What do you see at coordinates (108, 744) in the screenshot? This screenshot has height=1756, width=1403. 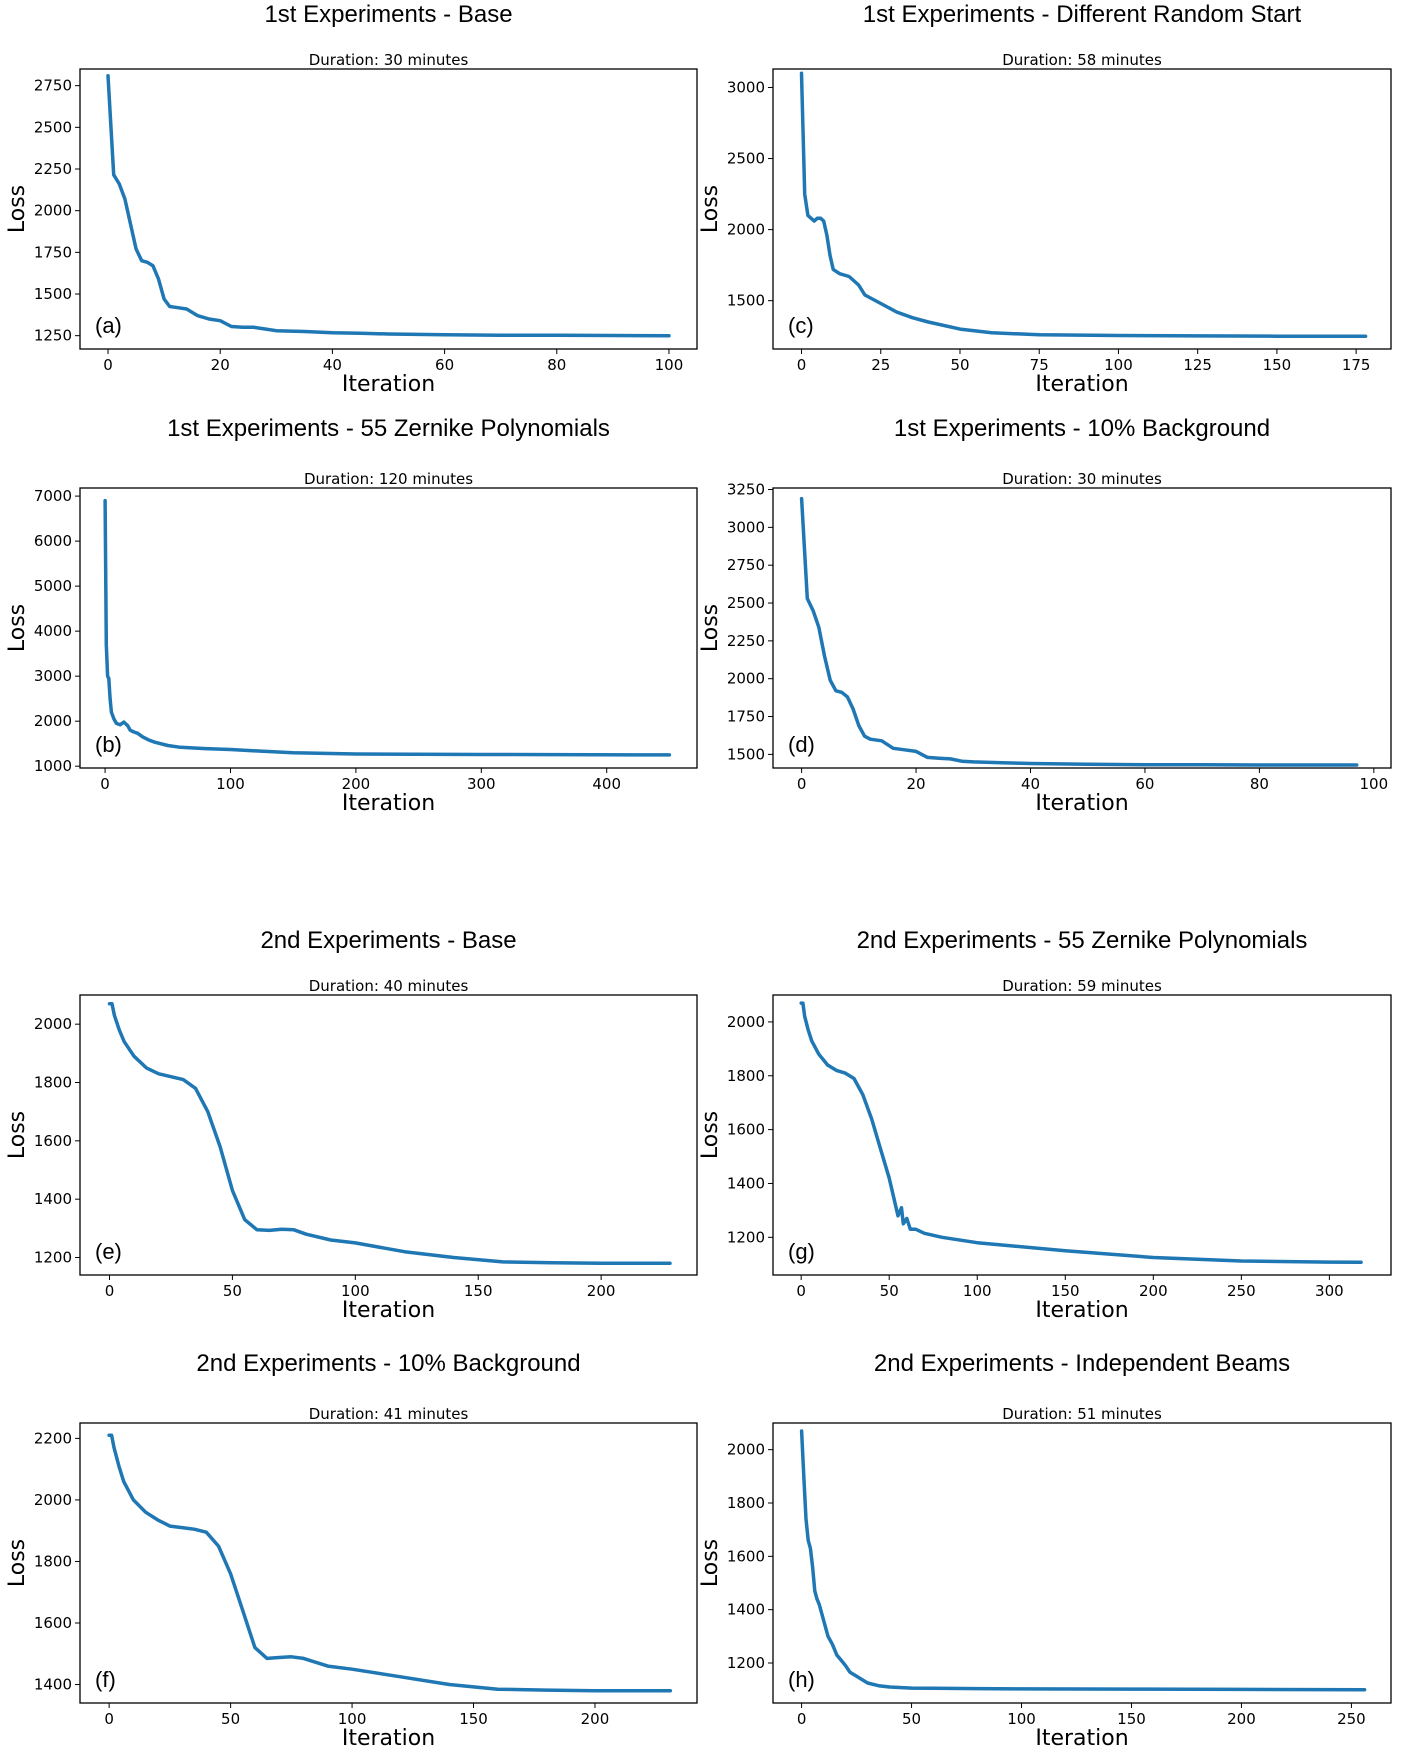 I see `panel-label: (b)` at bounding box center [108, 744].